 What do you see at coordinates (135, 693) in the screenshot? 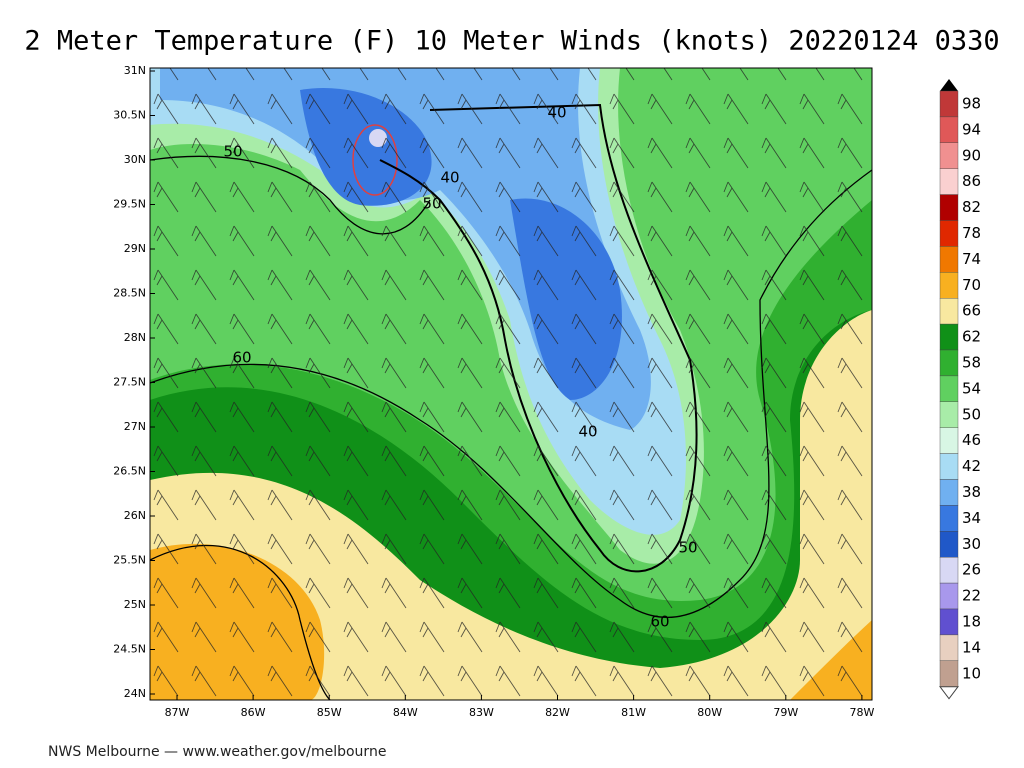
I see `lat-label: 24N` at bounding box center [135, 693].